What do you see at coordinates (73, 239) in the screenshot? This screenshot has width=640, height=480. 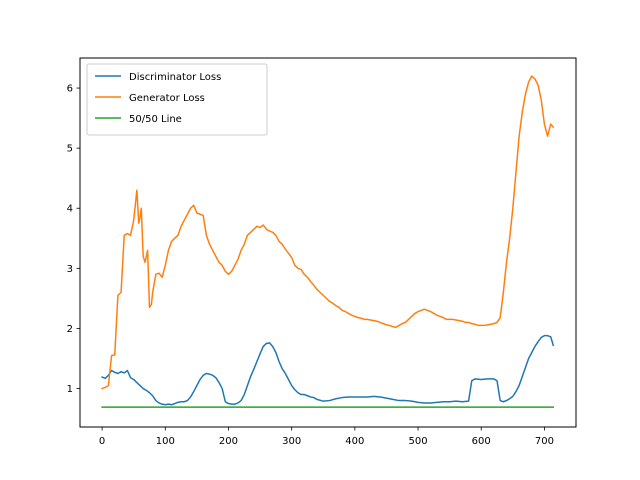 I see `y-axis-ticks: 1 2 3 4 5 6` at bounding box center [73, 239].